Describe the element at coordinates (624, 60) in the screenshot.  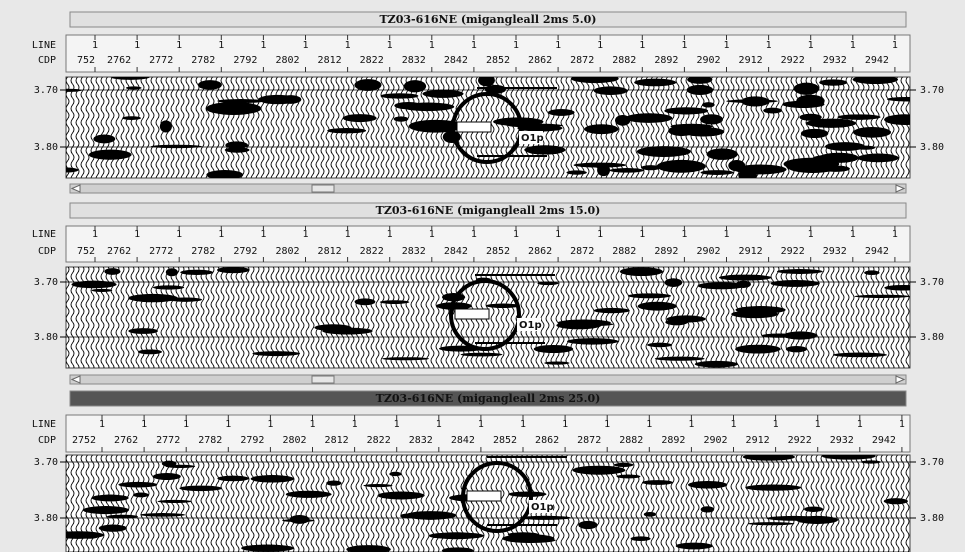
I see `cdp-value: 2882` at that location.